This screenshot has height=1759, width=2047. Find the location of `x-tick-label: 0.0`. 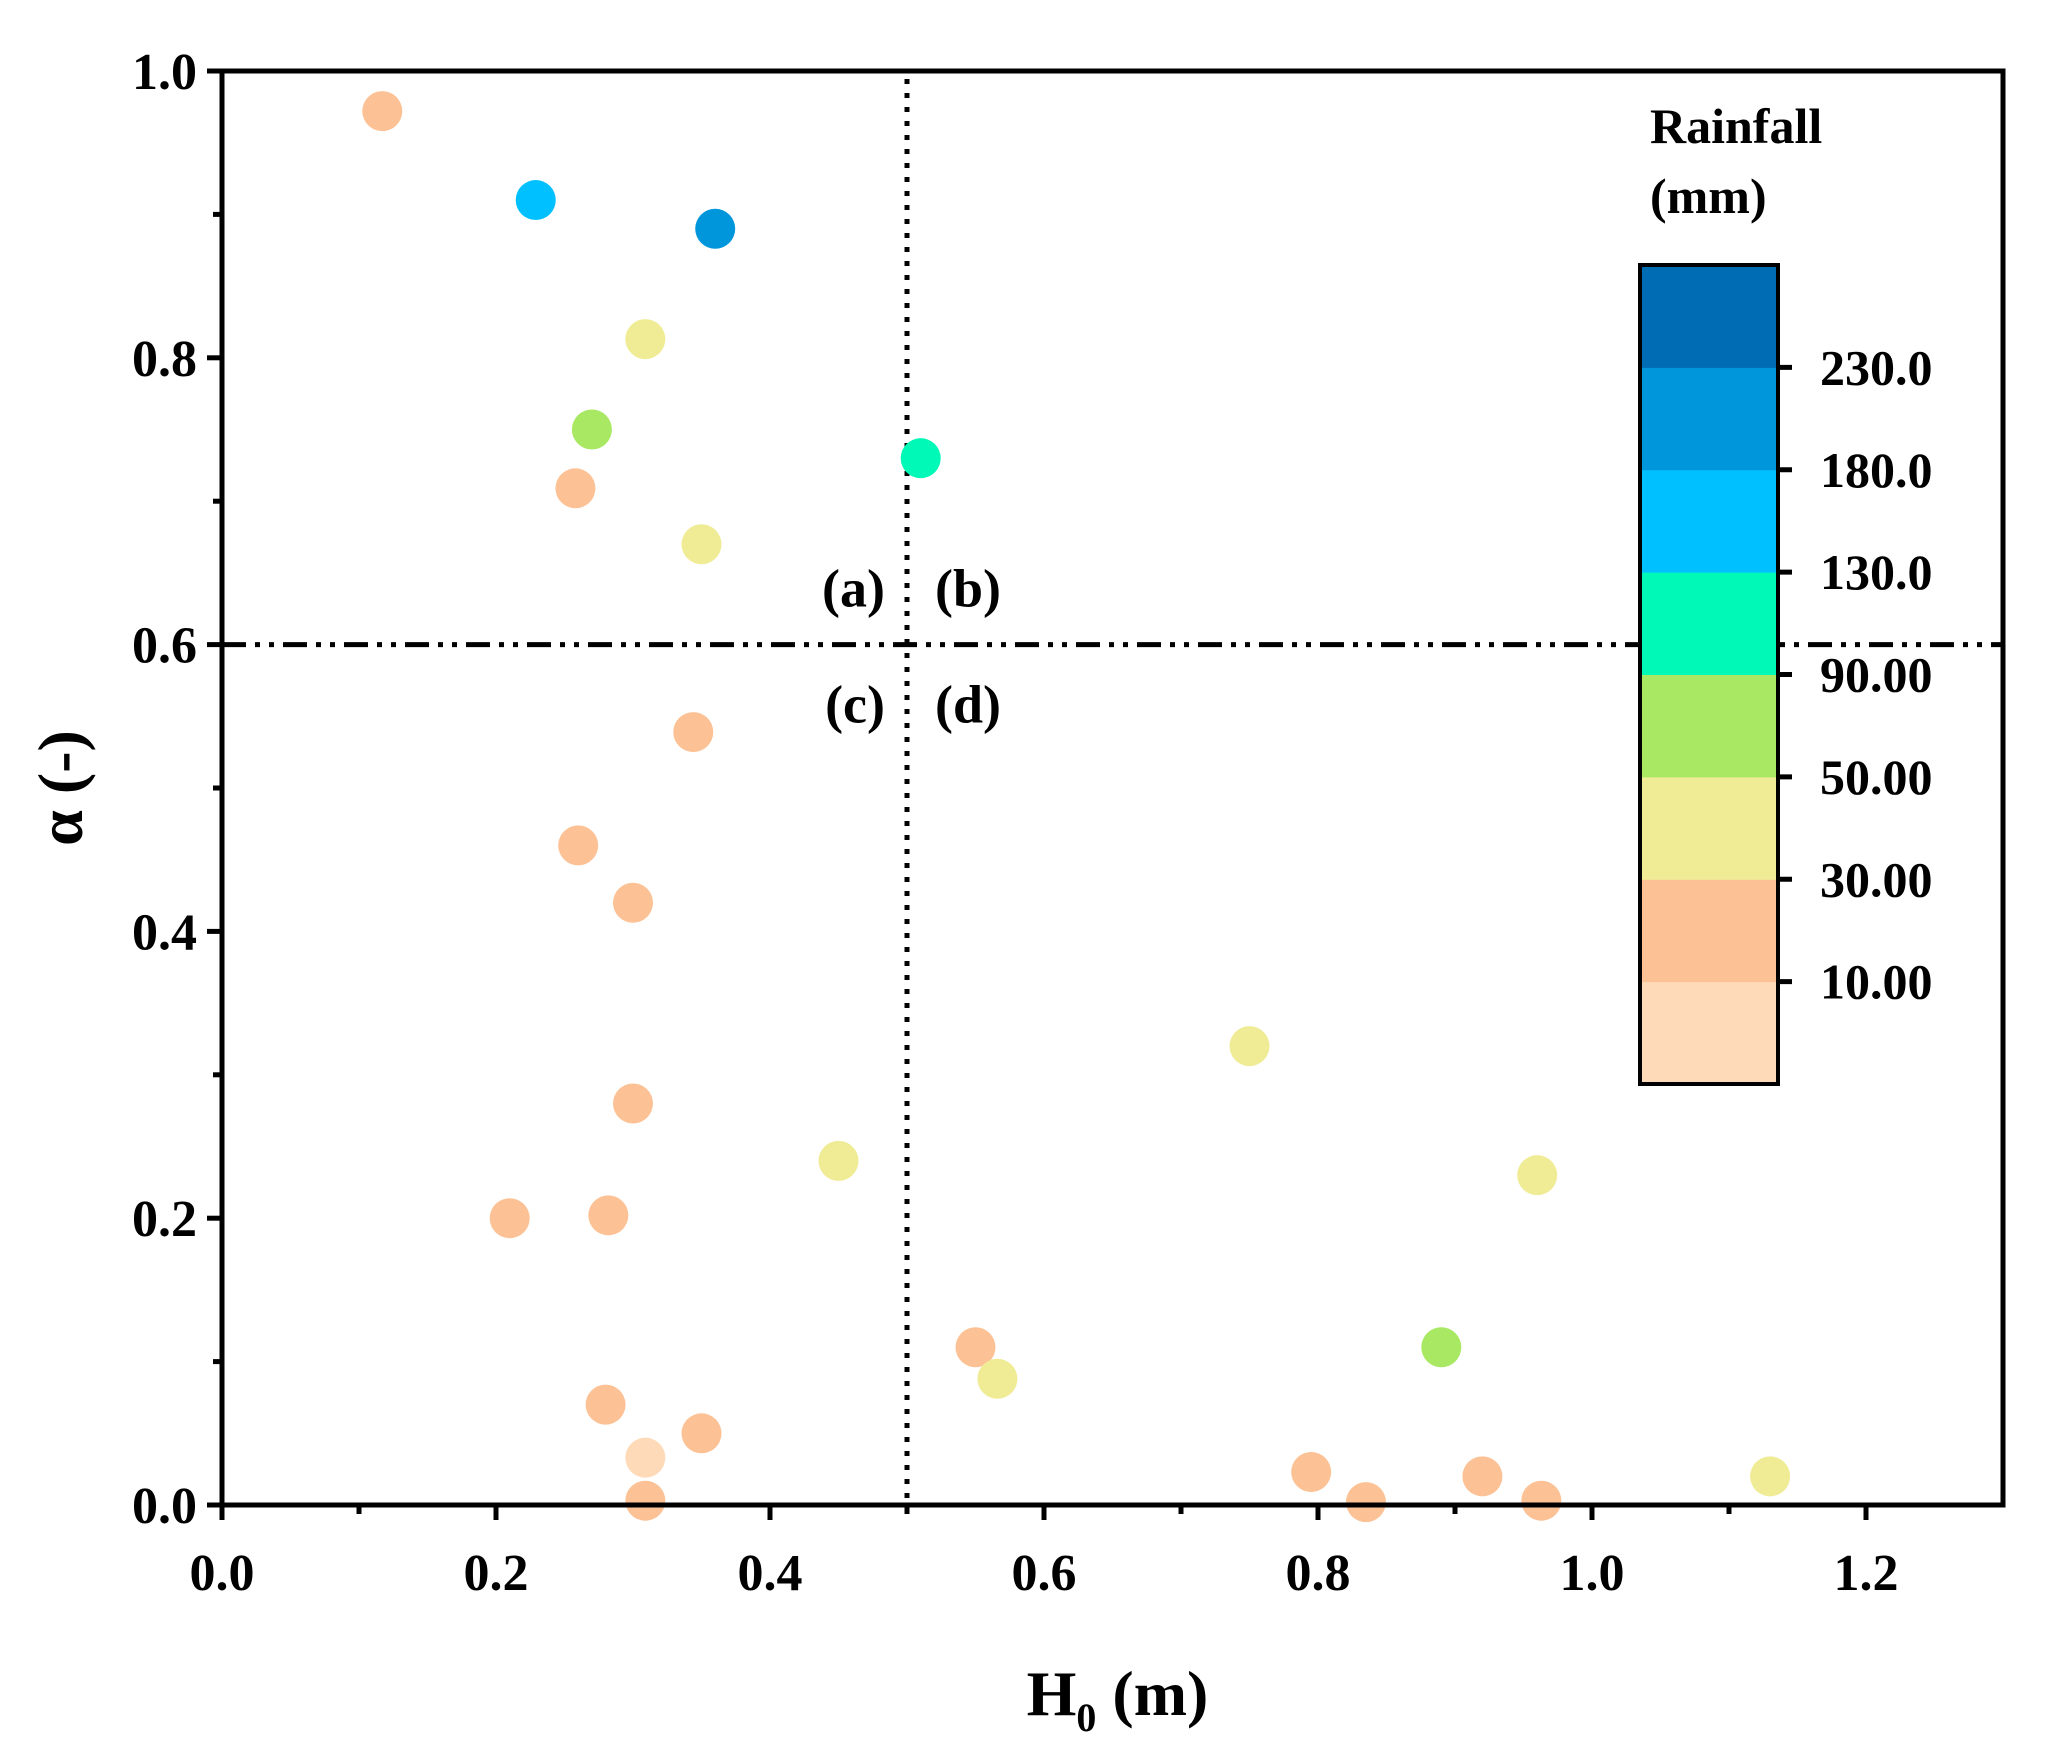

x-tick-label: 0.0 is located at coordinates (222, 1573).